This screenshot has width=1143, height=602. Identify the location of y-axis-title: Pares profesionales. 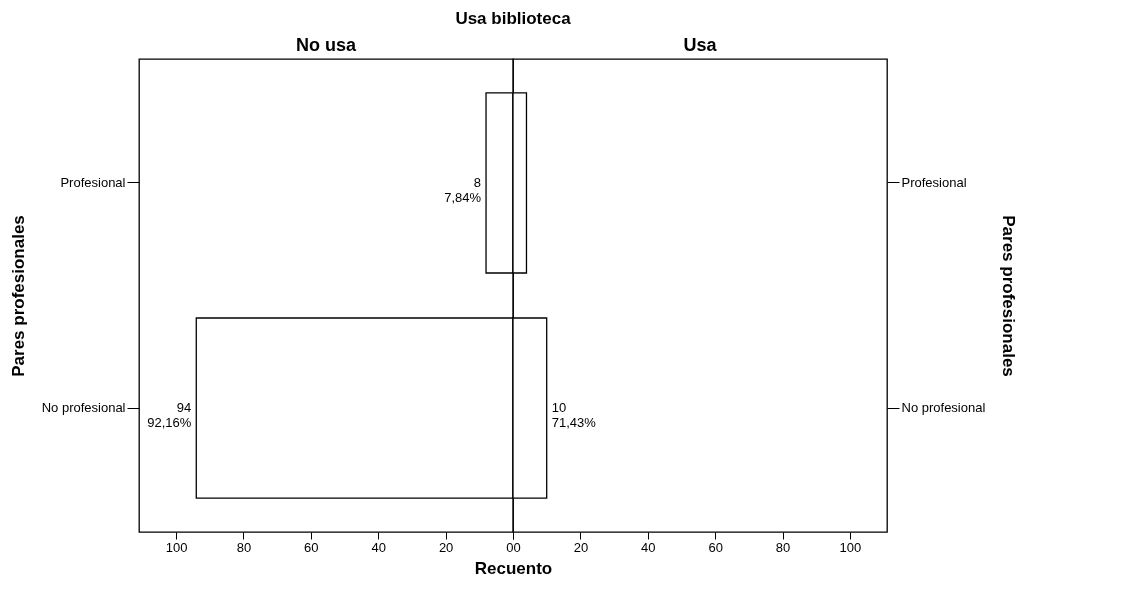
(18, 296).